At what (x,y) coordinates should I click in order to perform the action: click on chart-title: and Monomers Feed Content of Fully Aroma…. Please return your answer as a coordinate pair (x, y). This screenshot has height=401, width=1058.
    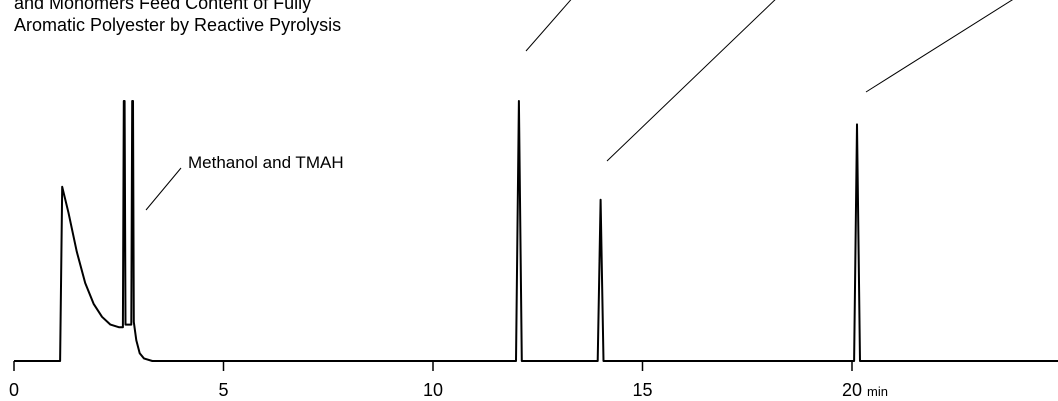
    Looking at the image, I should click on (177, 18).